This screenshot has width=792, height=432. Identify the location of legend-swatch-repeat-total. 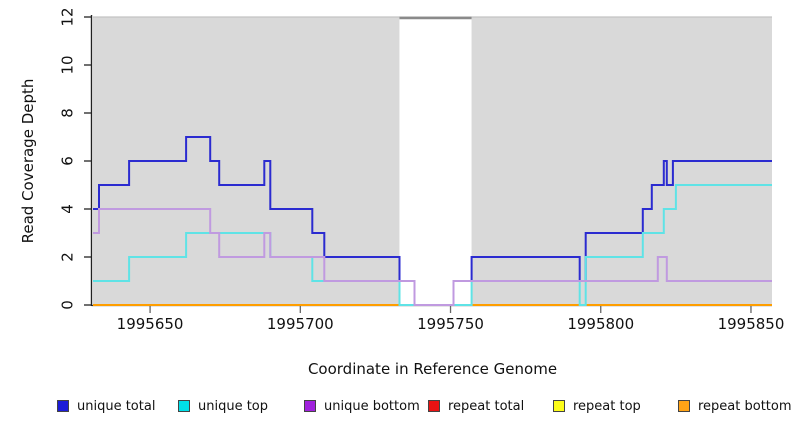
(434, 406).